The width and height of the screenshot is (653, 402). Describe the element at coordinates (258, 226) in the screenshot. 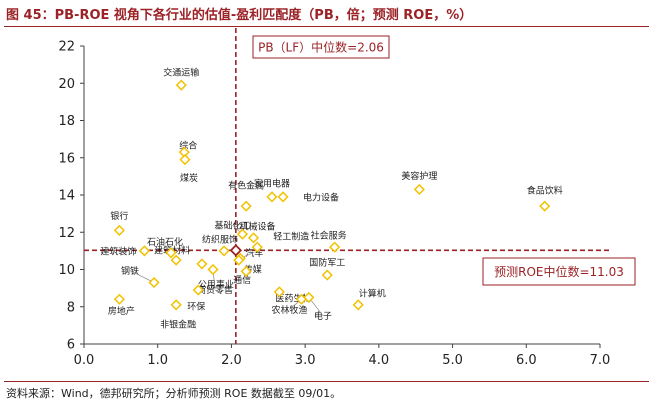

I see `point-label: 机械设备` at that location.